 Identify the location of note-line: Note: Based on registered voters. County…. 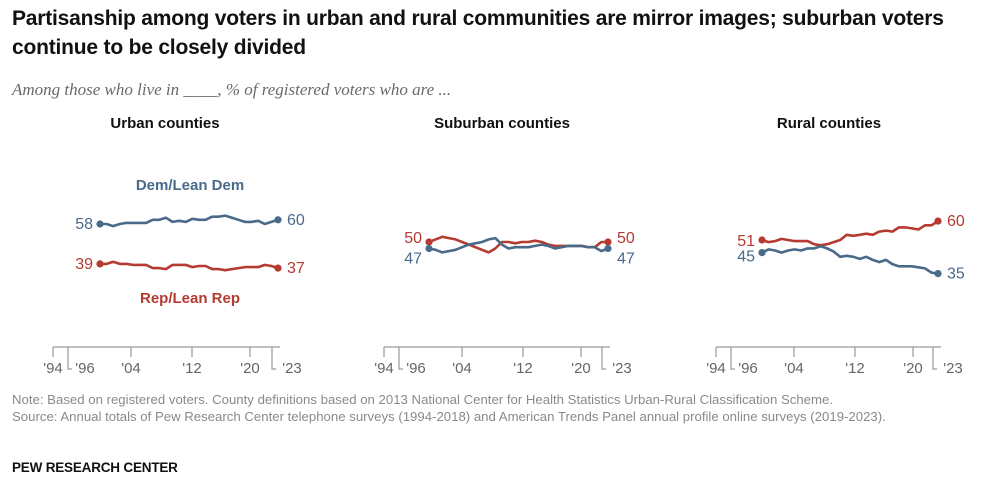
(422, 399).